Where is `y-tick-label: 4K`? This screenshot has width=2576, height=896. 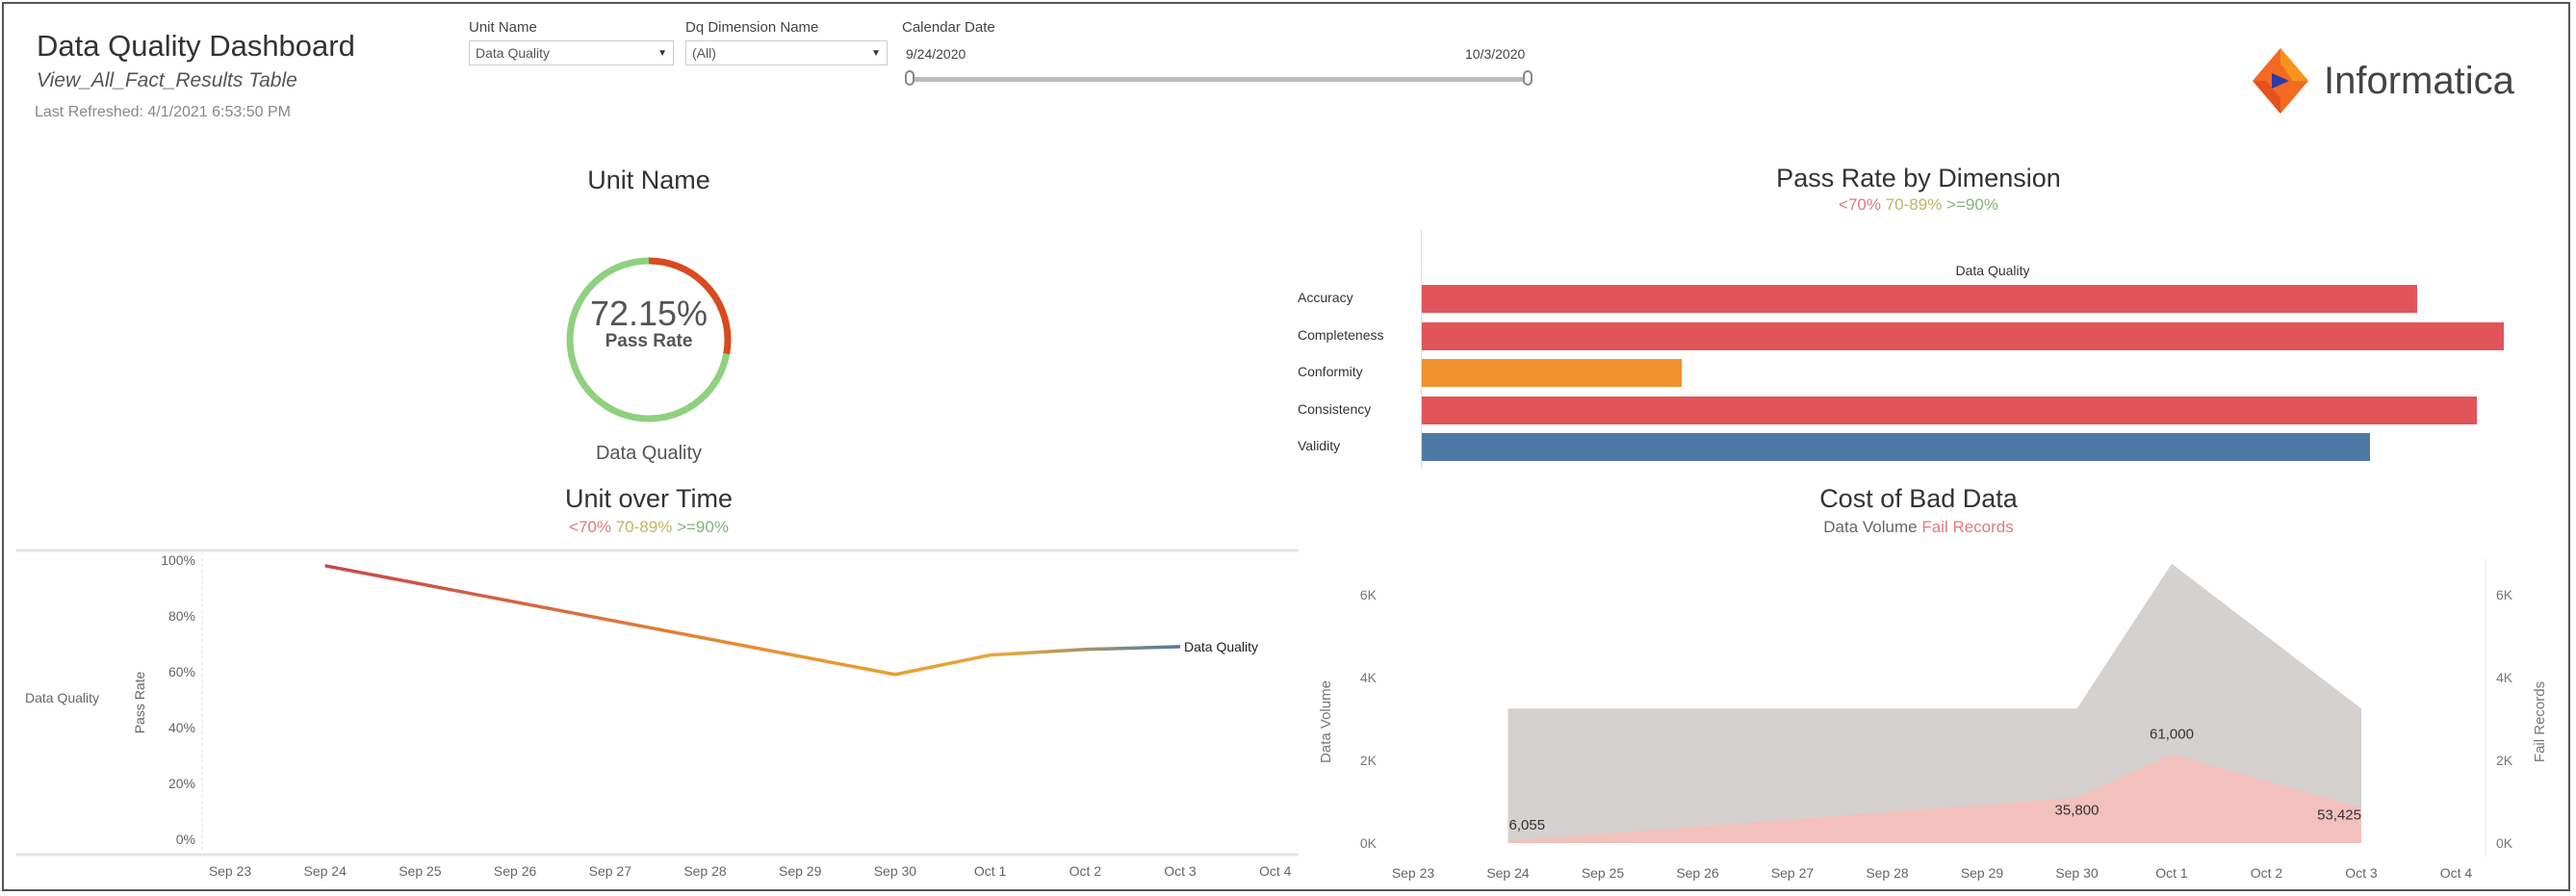 y-tick-label: 4K is located at coordinates (1369, 677).